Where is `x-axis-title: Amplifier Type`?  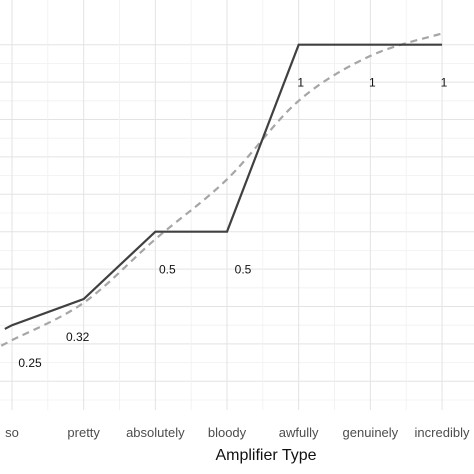
x-axis-title: Amplifier Type is located at coordinates (265, 455).